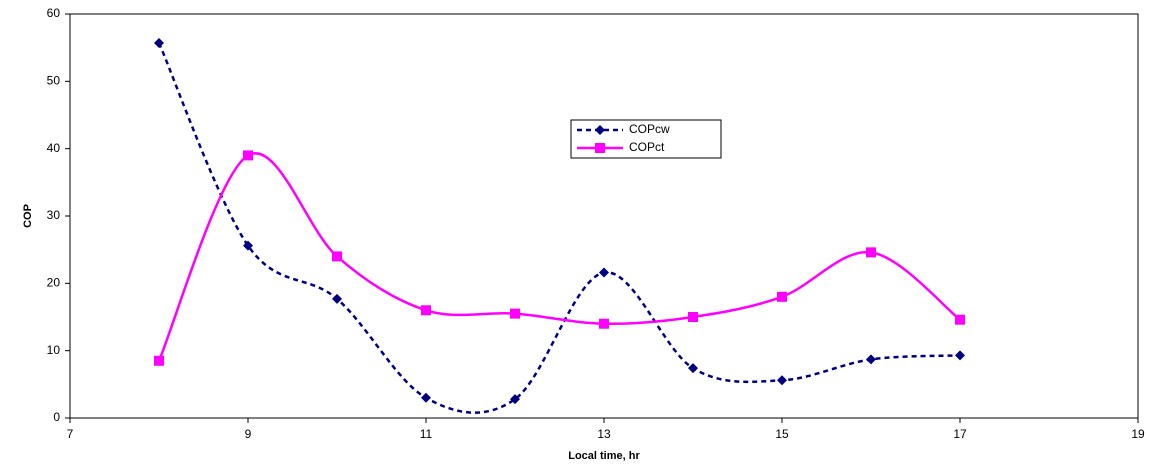 The width and height of the screenshot is (1149, 470). What do you see at coordinates (28, 216) in the screenshot?
I see `y-axis-label: COP` at bounding box center [28, 216].